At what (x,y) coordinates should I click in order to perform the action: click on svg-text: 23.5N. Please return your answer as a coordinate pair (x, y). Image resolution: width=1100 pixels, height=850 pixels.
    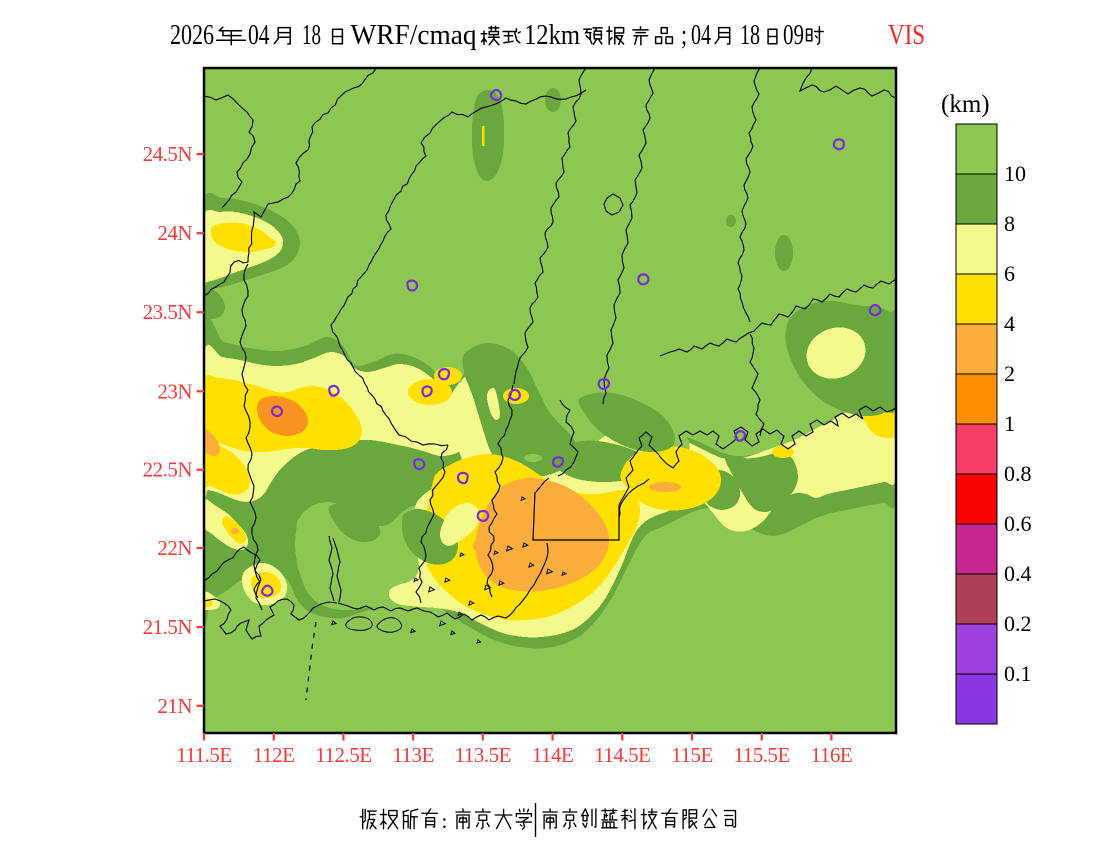
    Looking at the image, I should click on (168, 312).